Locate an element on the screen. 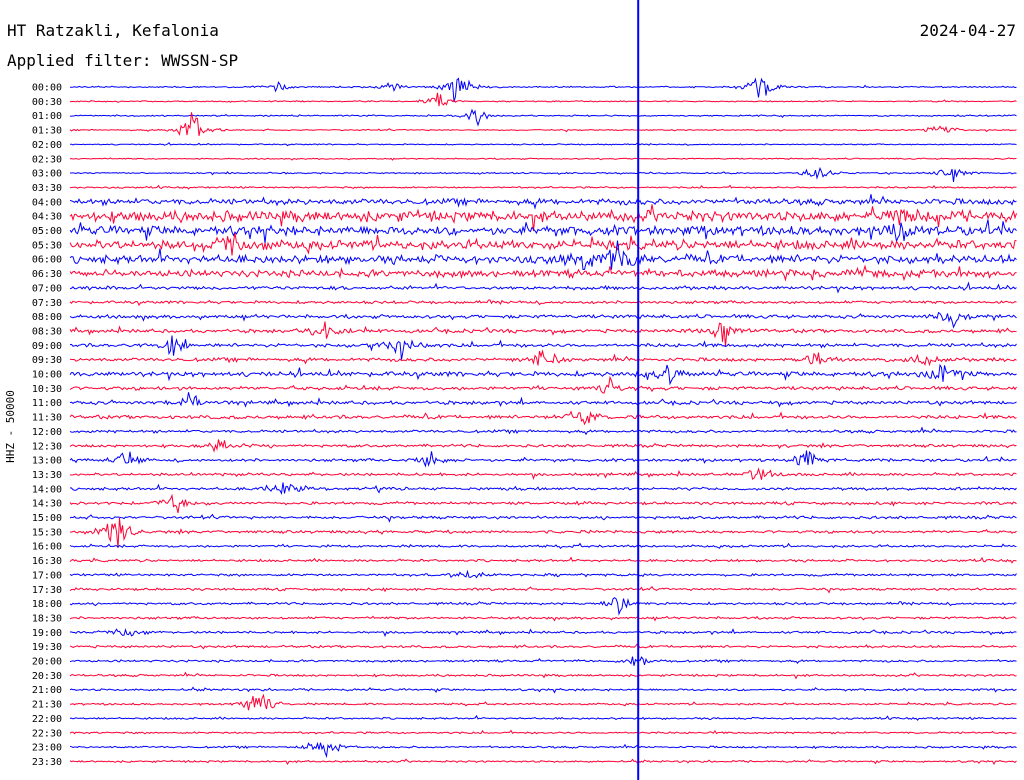 The width and height of the screenshot is (1024, 780). row-label: 23:00 is located at coordinates (47, 748).